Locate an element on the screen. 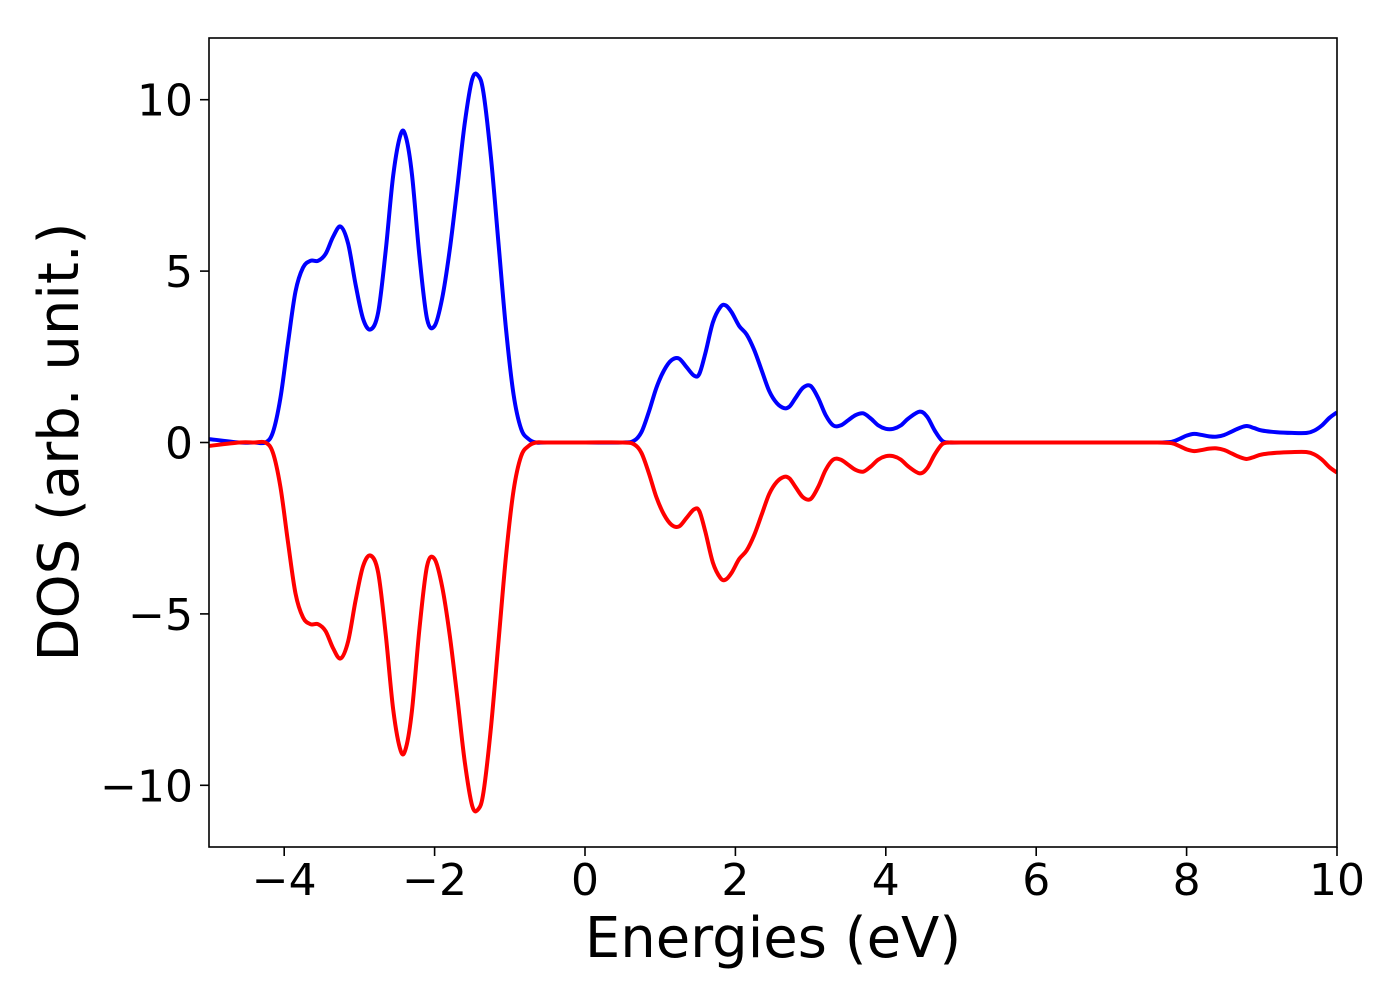  y-tick-label: 0 is located at coordinates (179, 444).